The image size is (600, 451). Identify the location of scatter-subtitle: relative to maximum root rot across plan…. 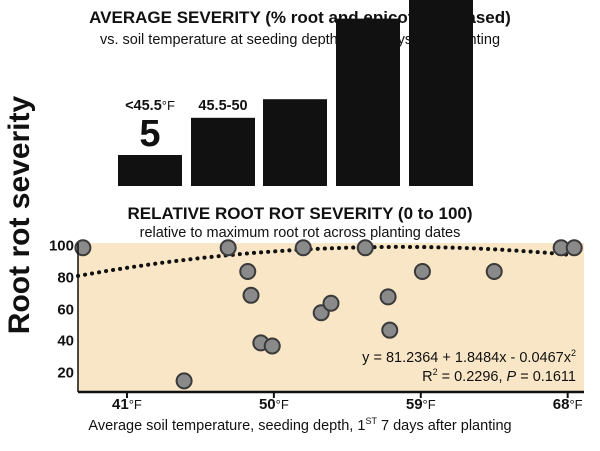
(300, 233).